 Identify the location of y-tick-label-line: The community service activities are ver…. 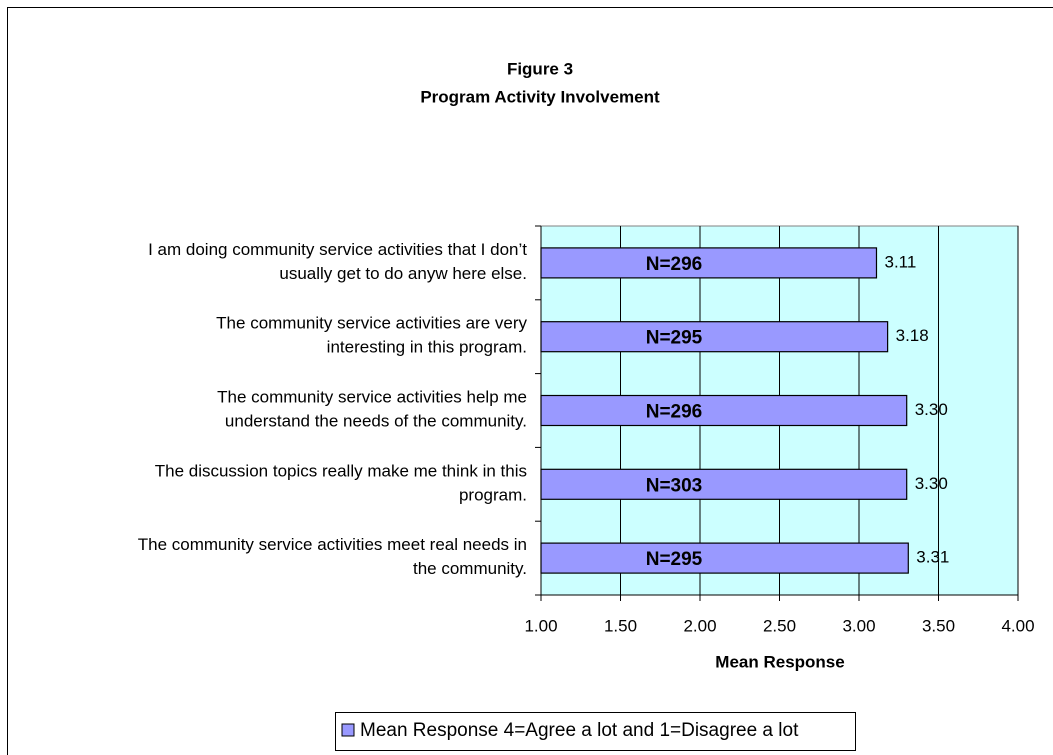
(371, 323).